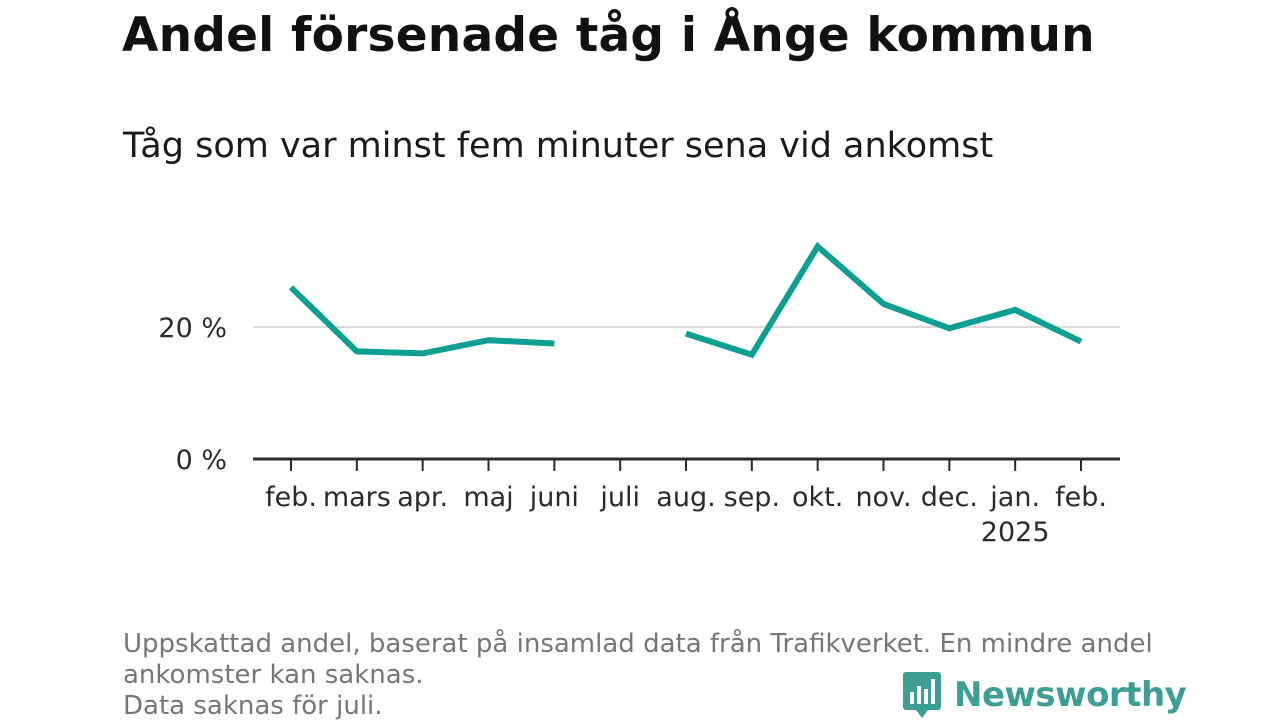 Image resolution: width=1280 pixels, height=722 pixels. I want to click on chart-title: Andel försenade tåg i Ånge kommun, so click(608, 35).